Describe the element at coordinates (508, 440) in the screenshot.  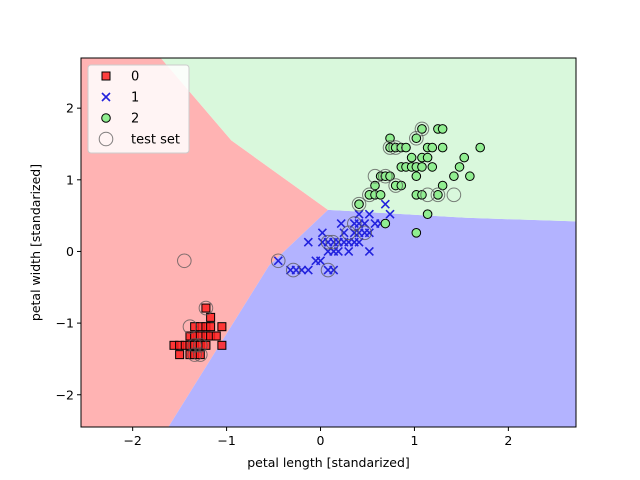
I see `x-tick-label: 2` at that location.